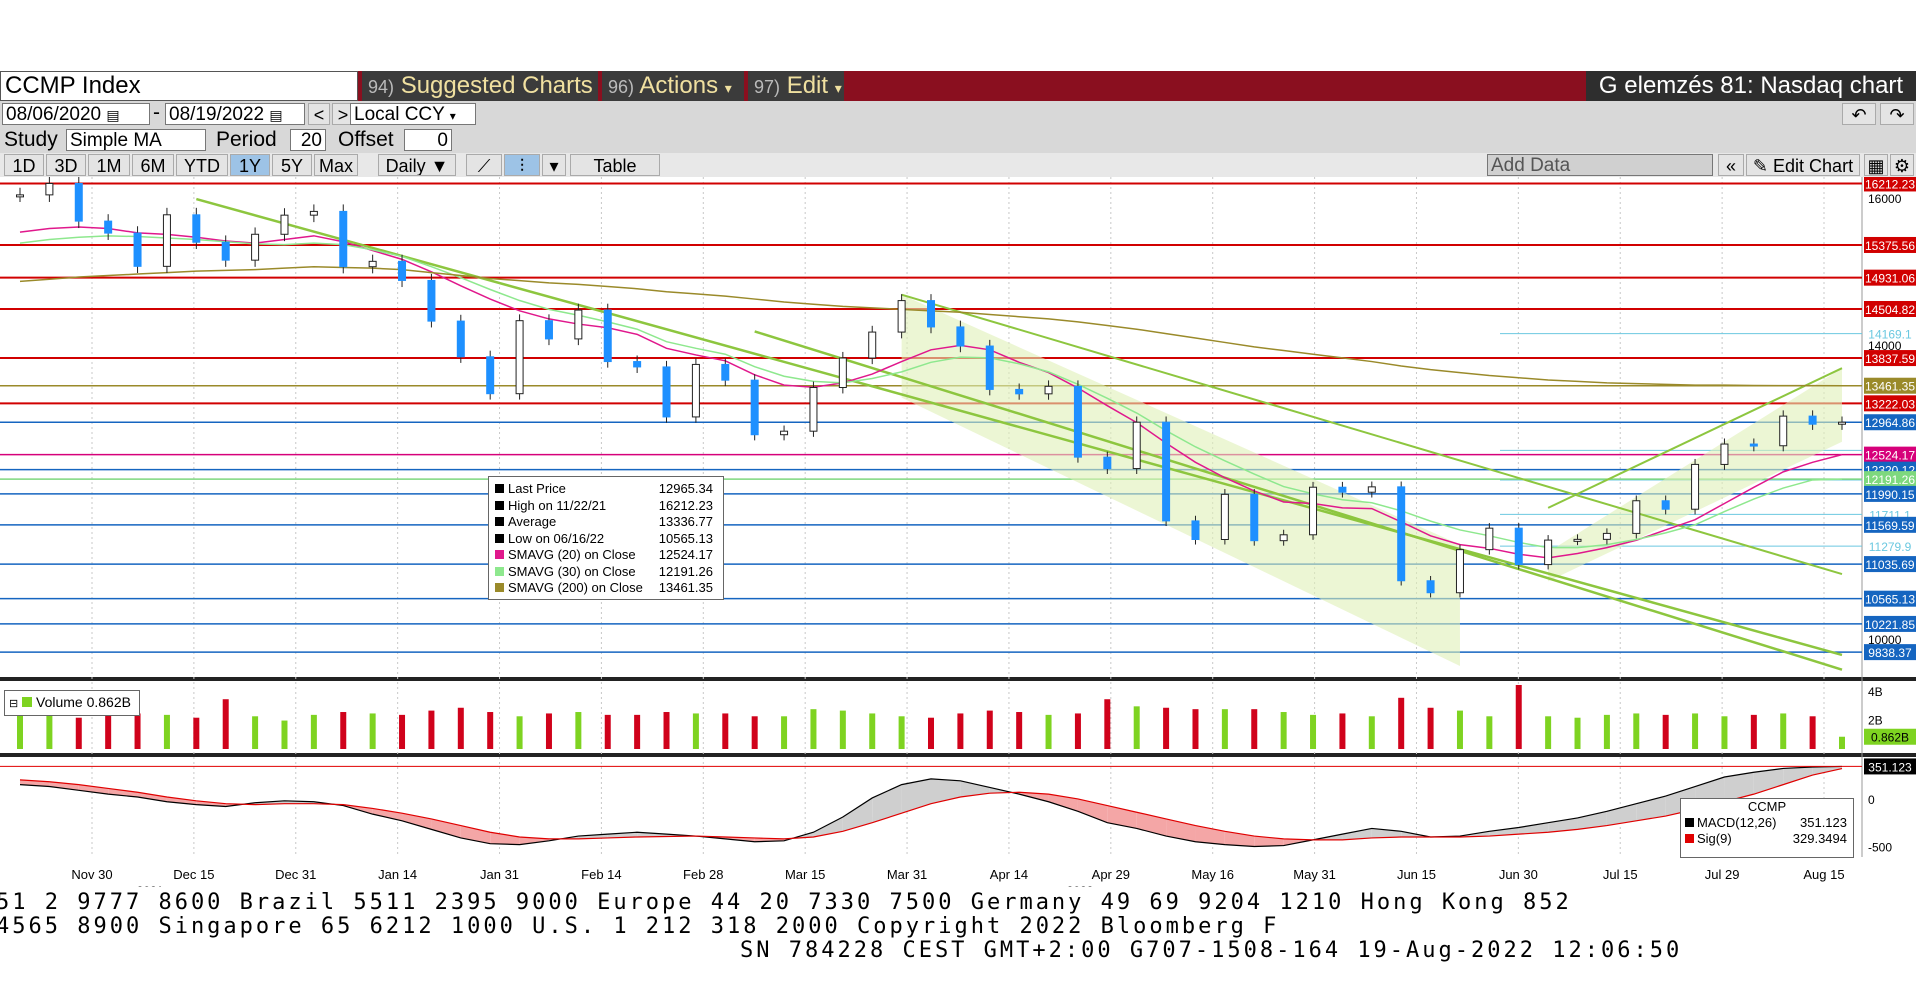 The width and height of the screenshot is (1916, 1002). What do you see at coordinates (1600, 165) in the screenshot?
I see `add-data-input: Add Data` at bounding box center [1600, 165].